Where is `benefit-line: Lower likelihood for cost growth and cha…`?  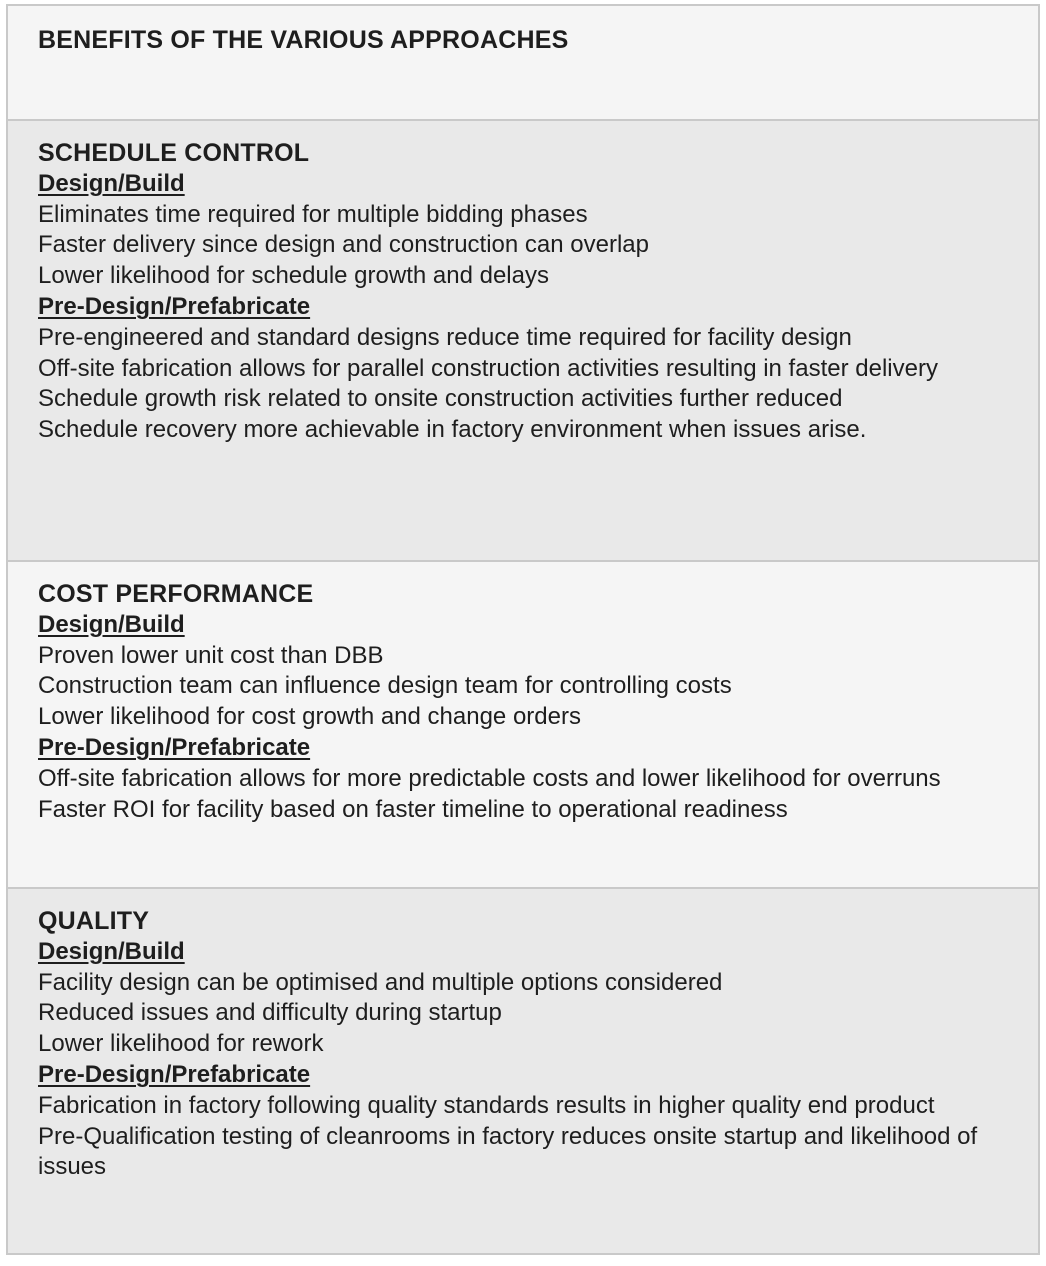
benefit-line: Lower likelihood for cost growth and cha… is located at coordinates (309, 717).